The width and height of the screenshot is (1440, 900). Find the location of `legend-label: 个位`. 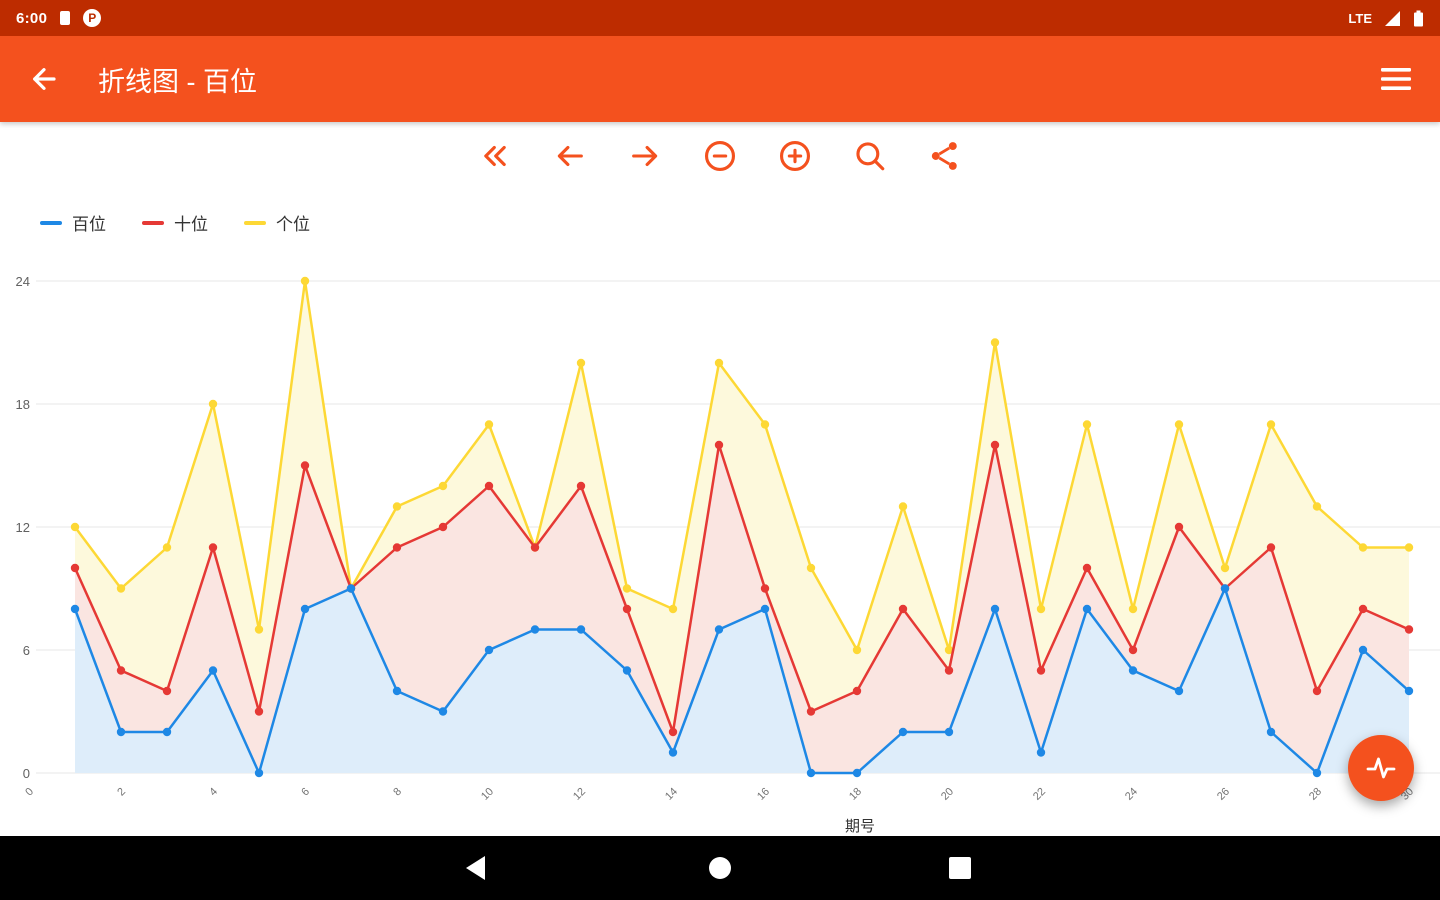

legend-label: 个位 is located at coordinates (293, 224).